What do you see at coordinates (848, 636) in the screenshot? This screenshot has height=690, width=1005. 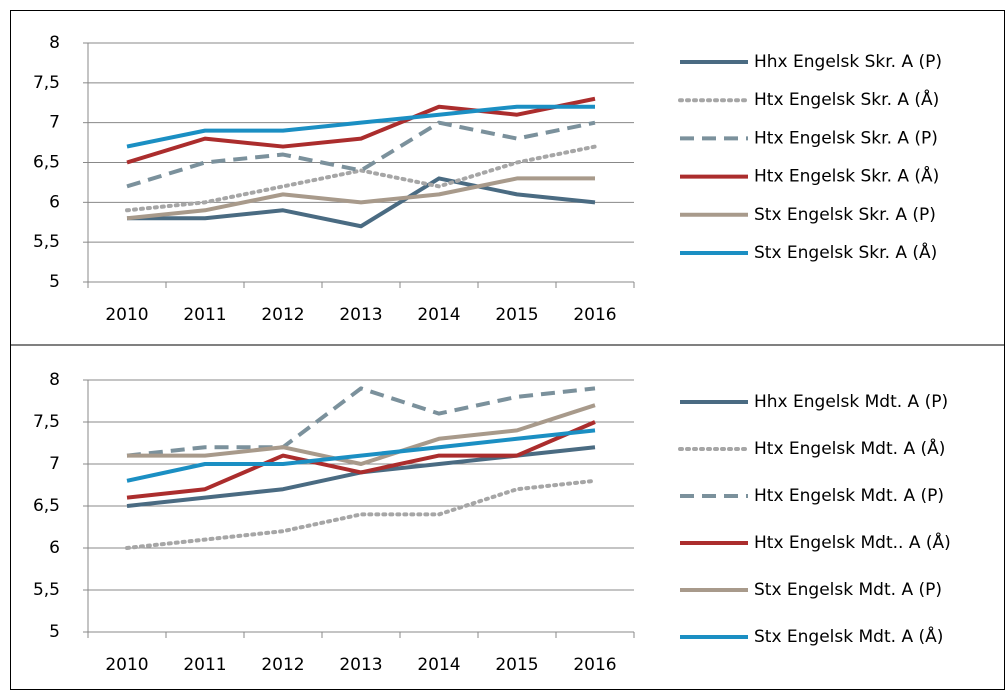 I see `legend-label: Stx Engelsk Mdt. A (Å)` at bounding box center [848, 636].